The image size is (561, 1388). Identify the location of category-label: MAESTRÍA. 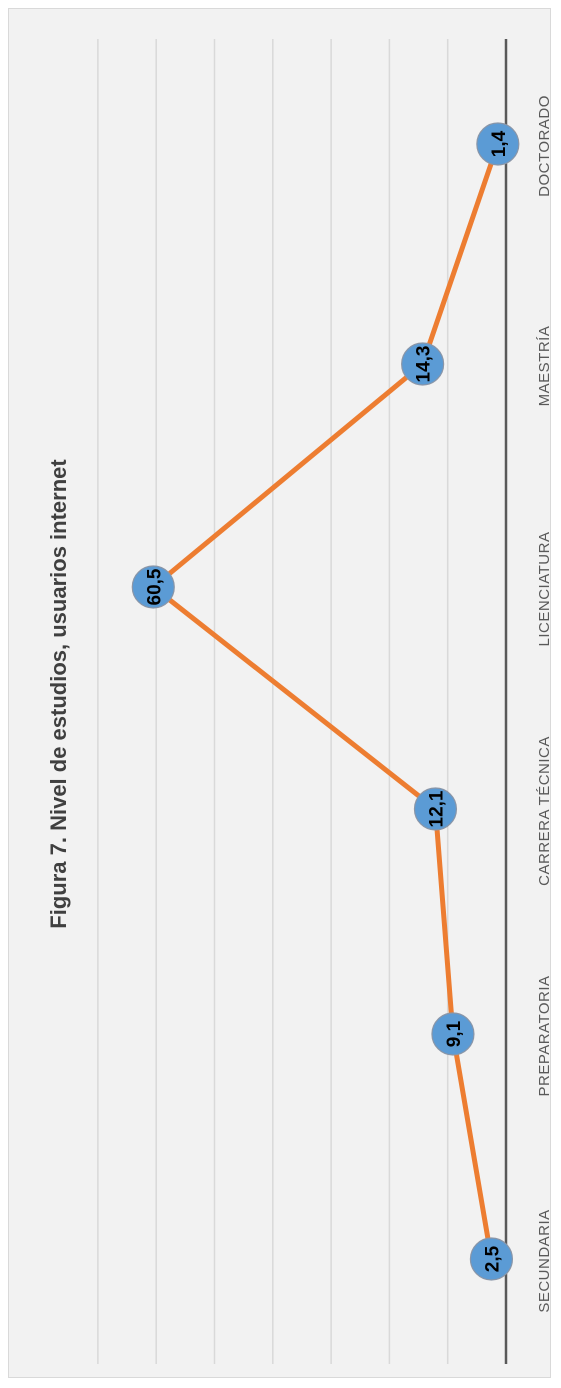
(544, 366).